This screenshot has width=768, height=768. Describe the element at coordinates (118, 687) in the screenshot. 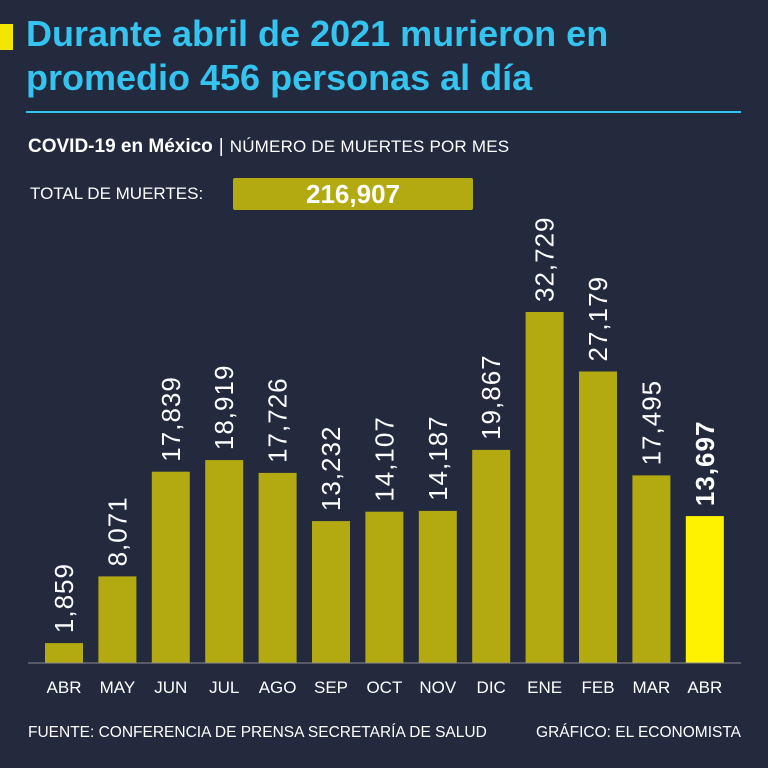

I see `category-label-1: MAY` at that location.